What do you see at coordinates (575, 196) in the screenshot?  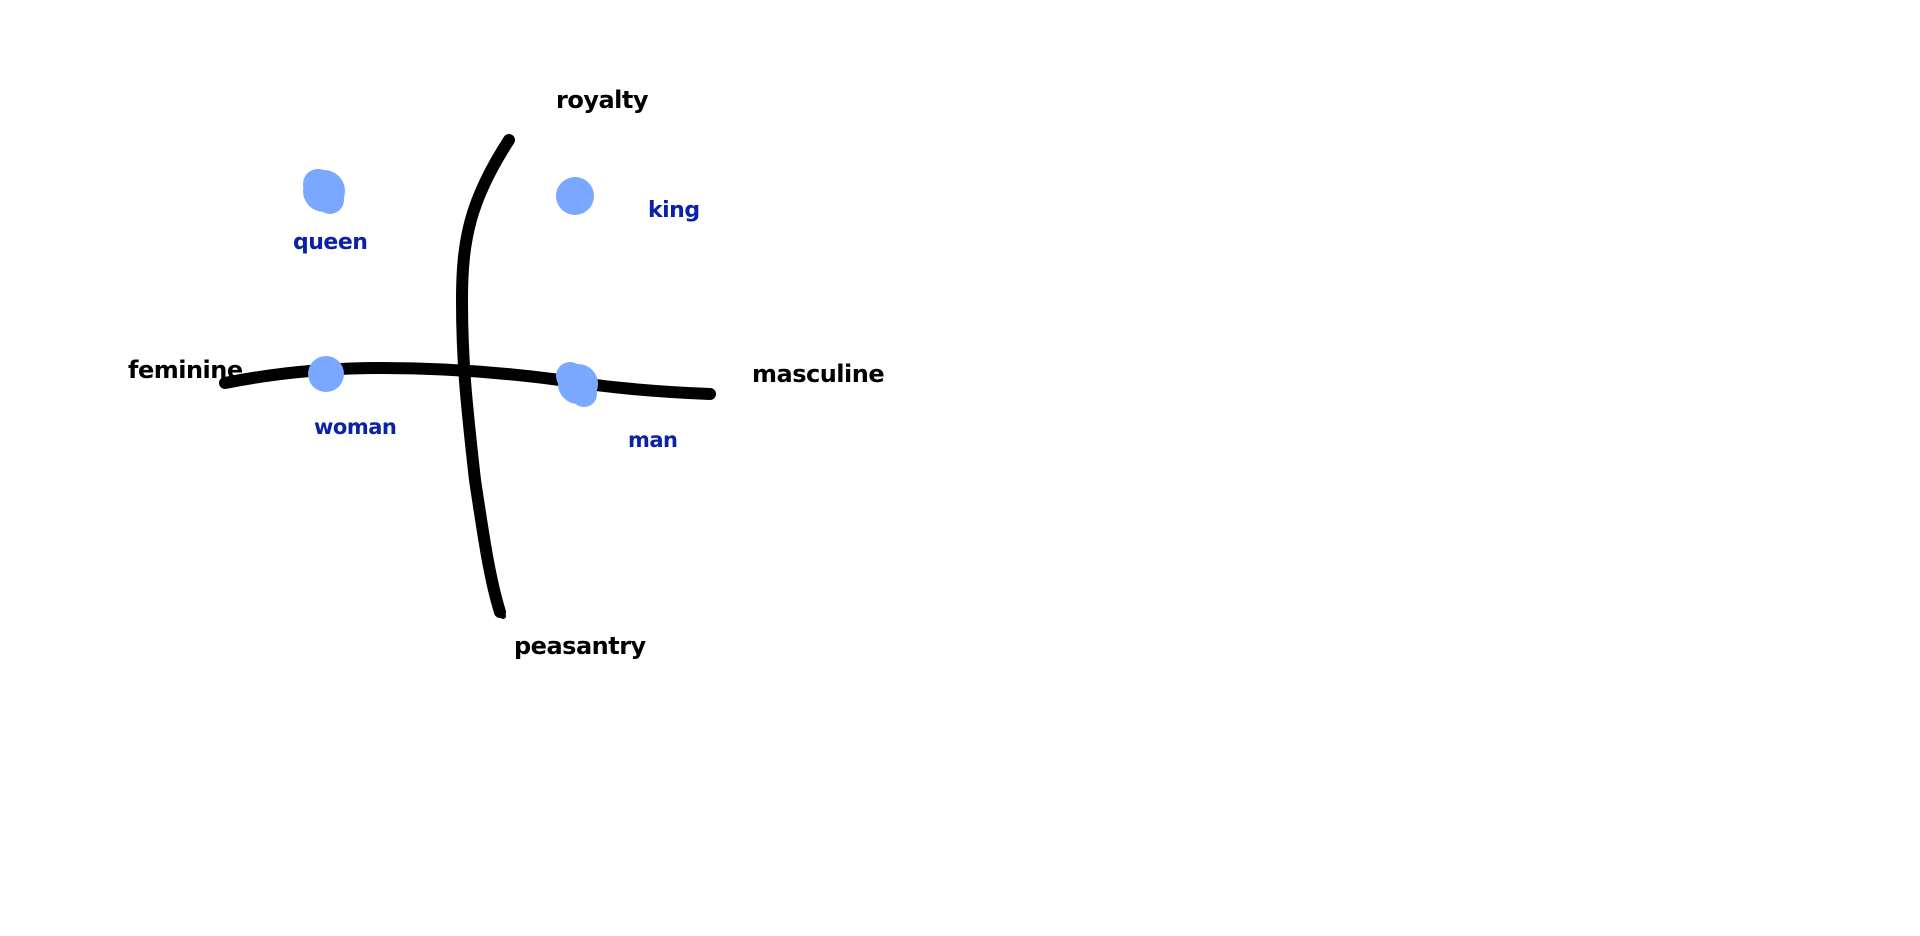 I see `point-king` at bounding box center [575, 196].